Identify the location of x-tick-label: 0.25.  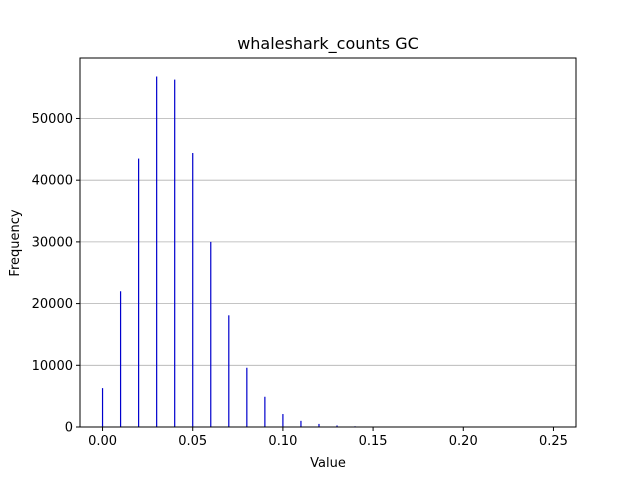
(553, 441).